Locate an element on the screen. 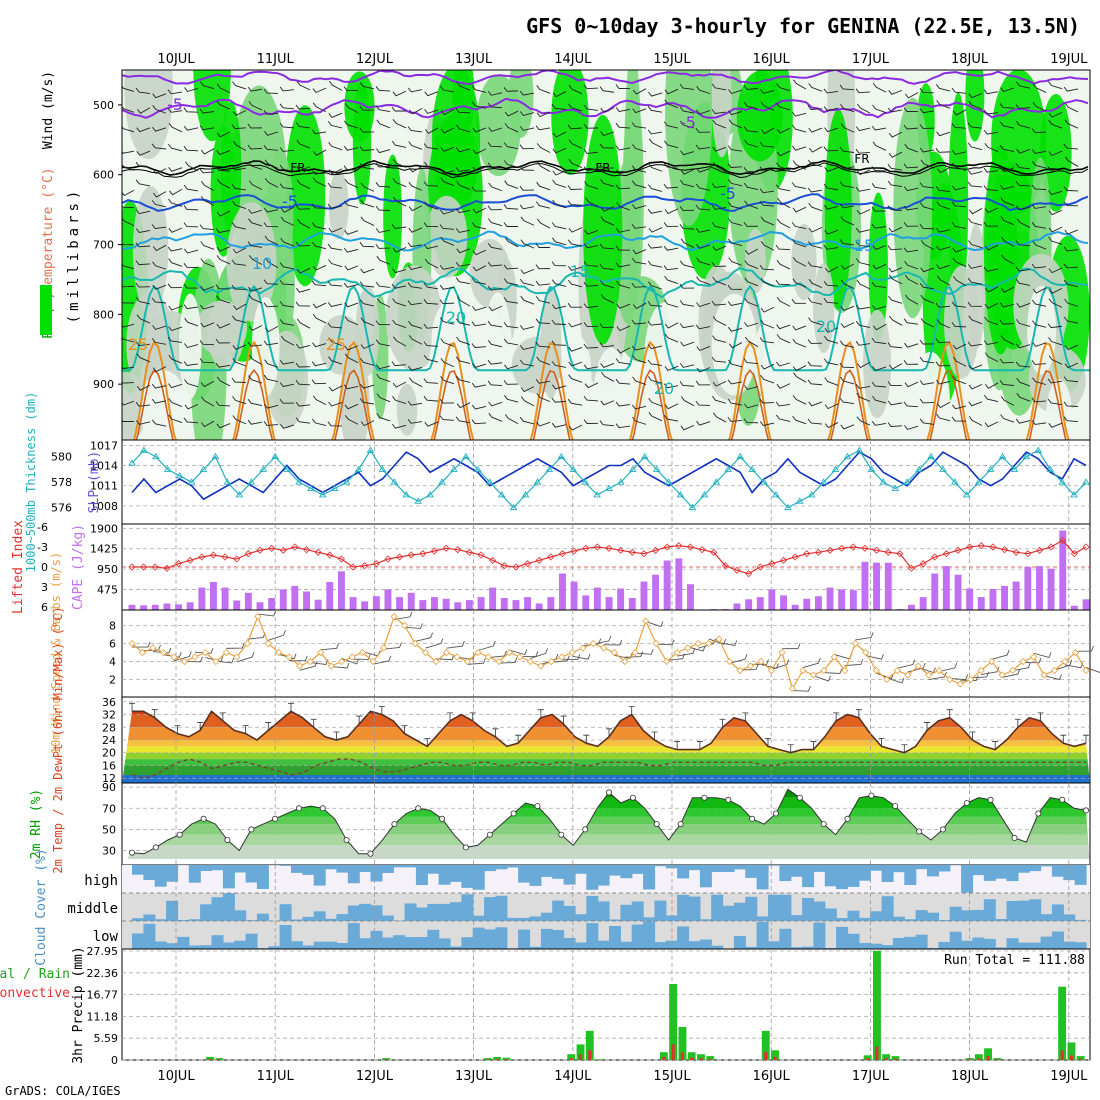 This screenshot has height=1100, width=1100. wind10-tick-label: 2 is located at coordinates (112, 680).